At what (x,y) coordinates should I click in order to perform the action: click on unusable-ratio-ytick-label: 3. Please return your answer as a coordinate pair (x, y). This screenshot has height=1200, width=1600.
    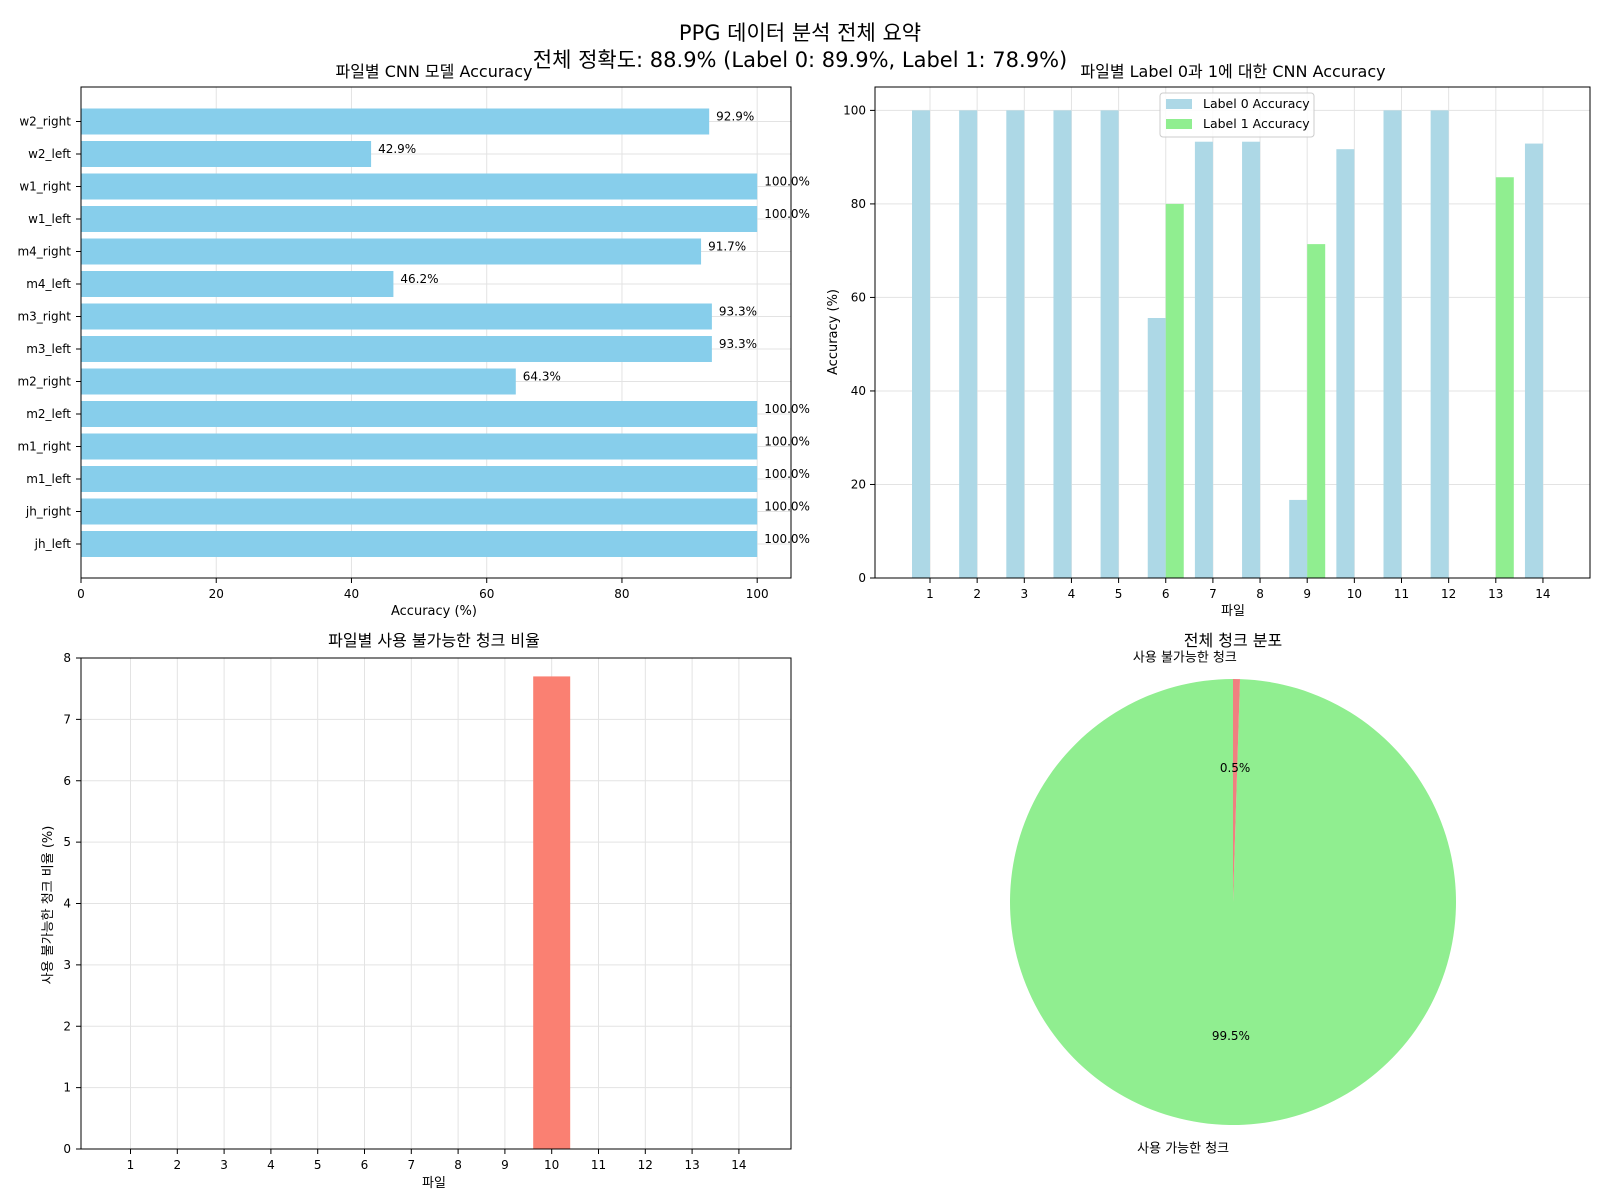
    Looking at the image, I should click on (67, 965).